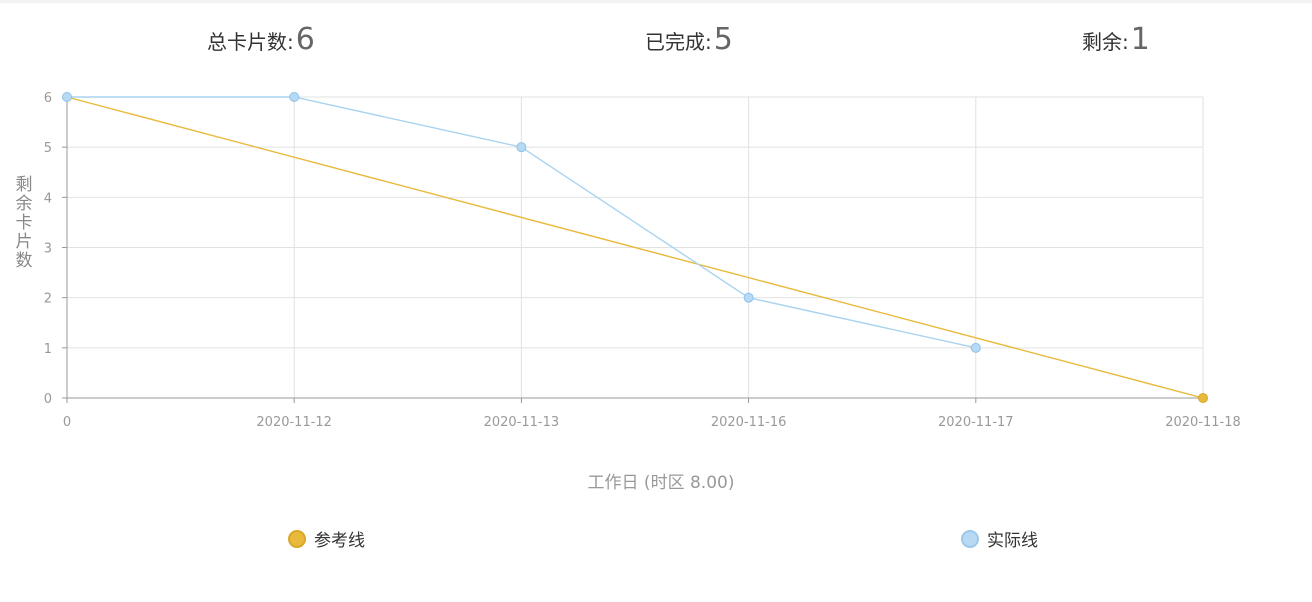 This screenshot has height=602, width=1312. Describe the element at coordinates (723, 39) in the screenshot. I see `completed-value: 5` at that location.